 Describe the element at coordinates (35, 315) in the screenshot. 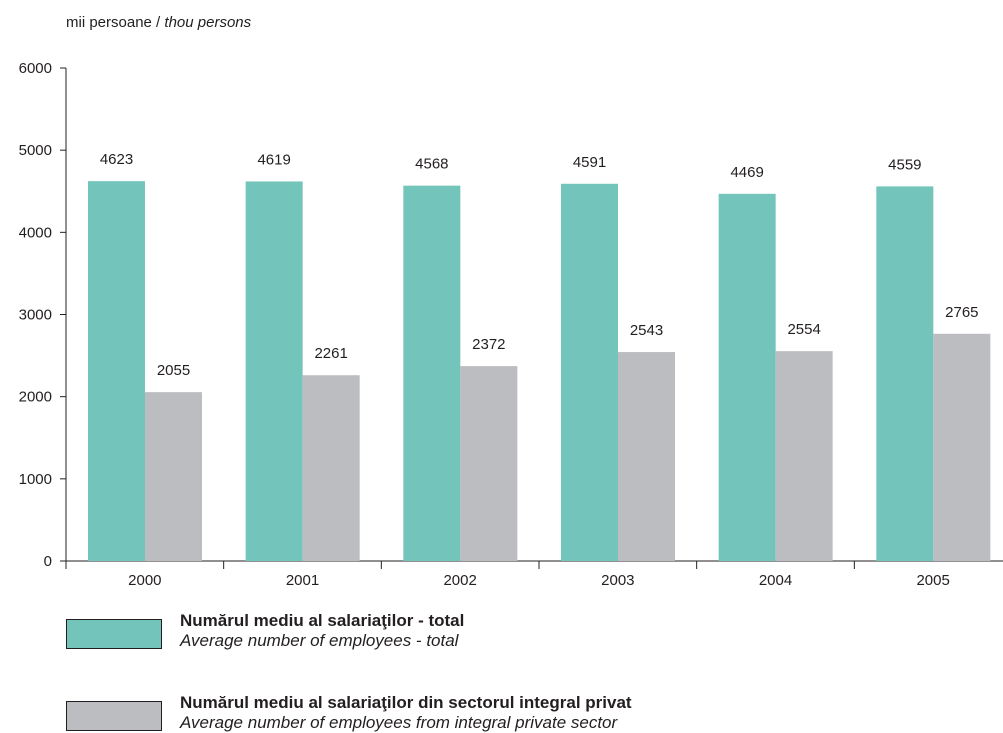

I see `y-tick-label: 3000` at that location.